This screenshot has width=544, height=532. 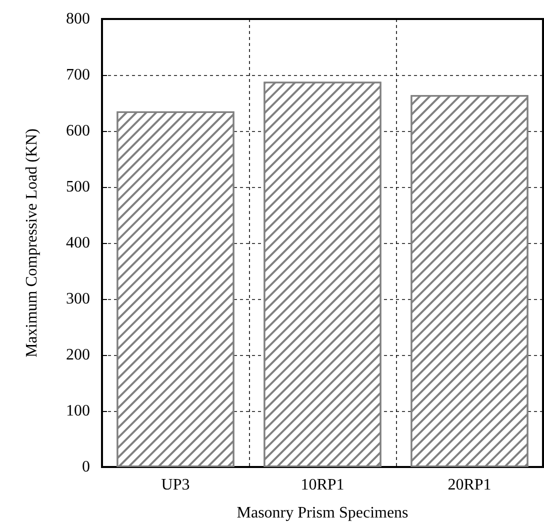 What do you see at coordinates (32, 243) in the screenshot?
I see `y-axis-title: Maximum Compressive Load (KN)` at bounding box center [32, 243].